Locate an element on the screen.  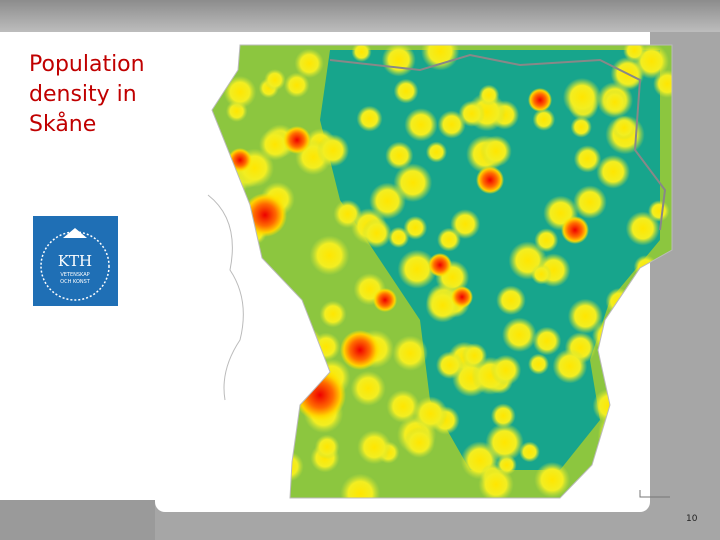
logo-name: KTH is located at coordinates (75, 261).